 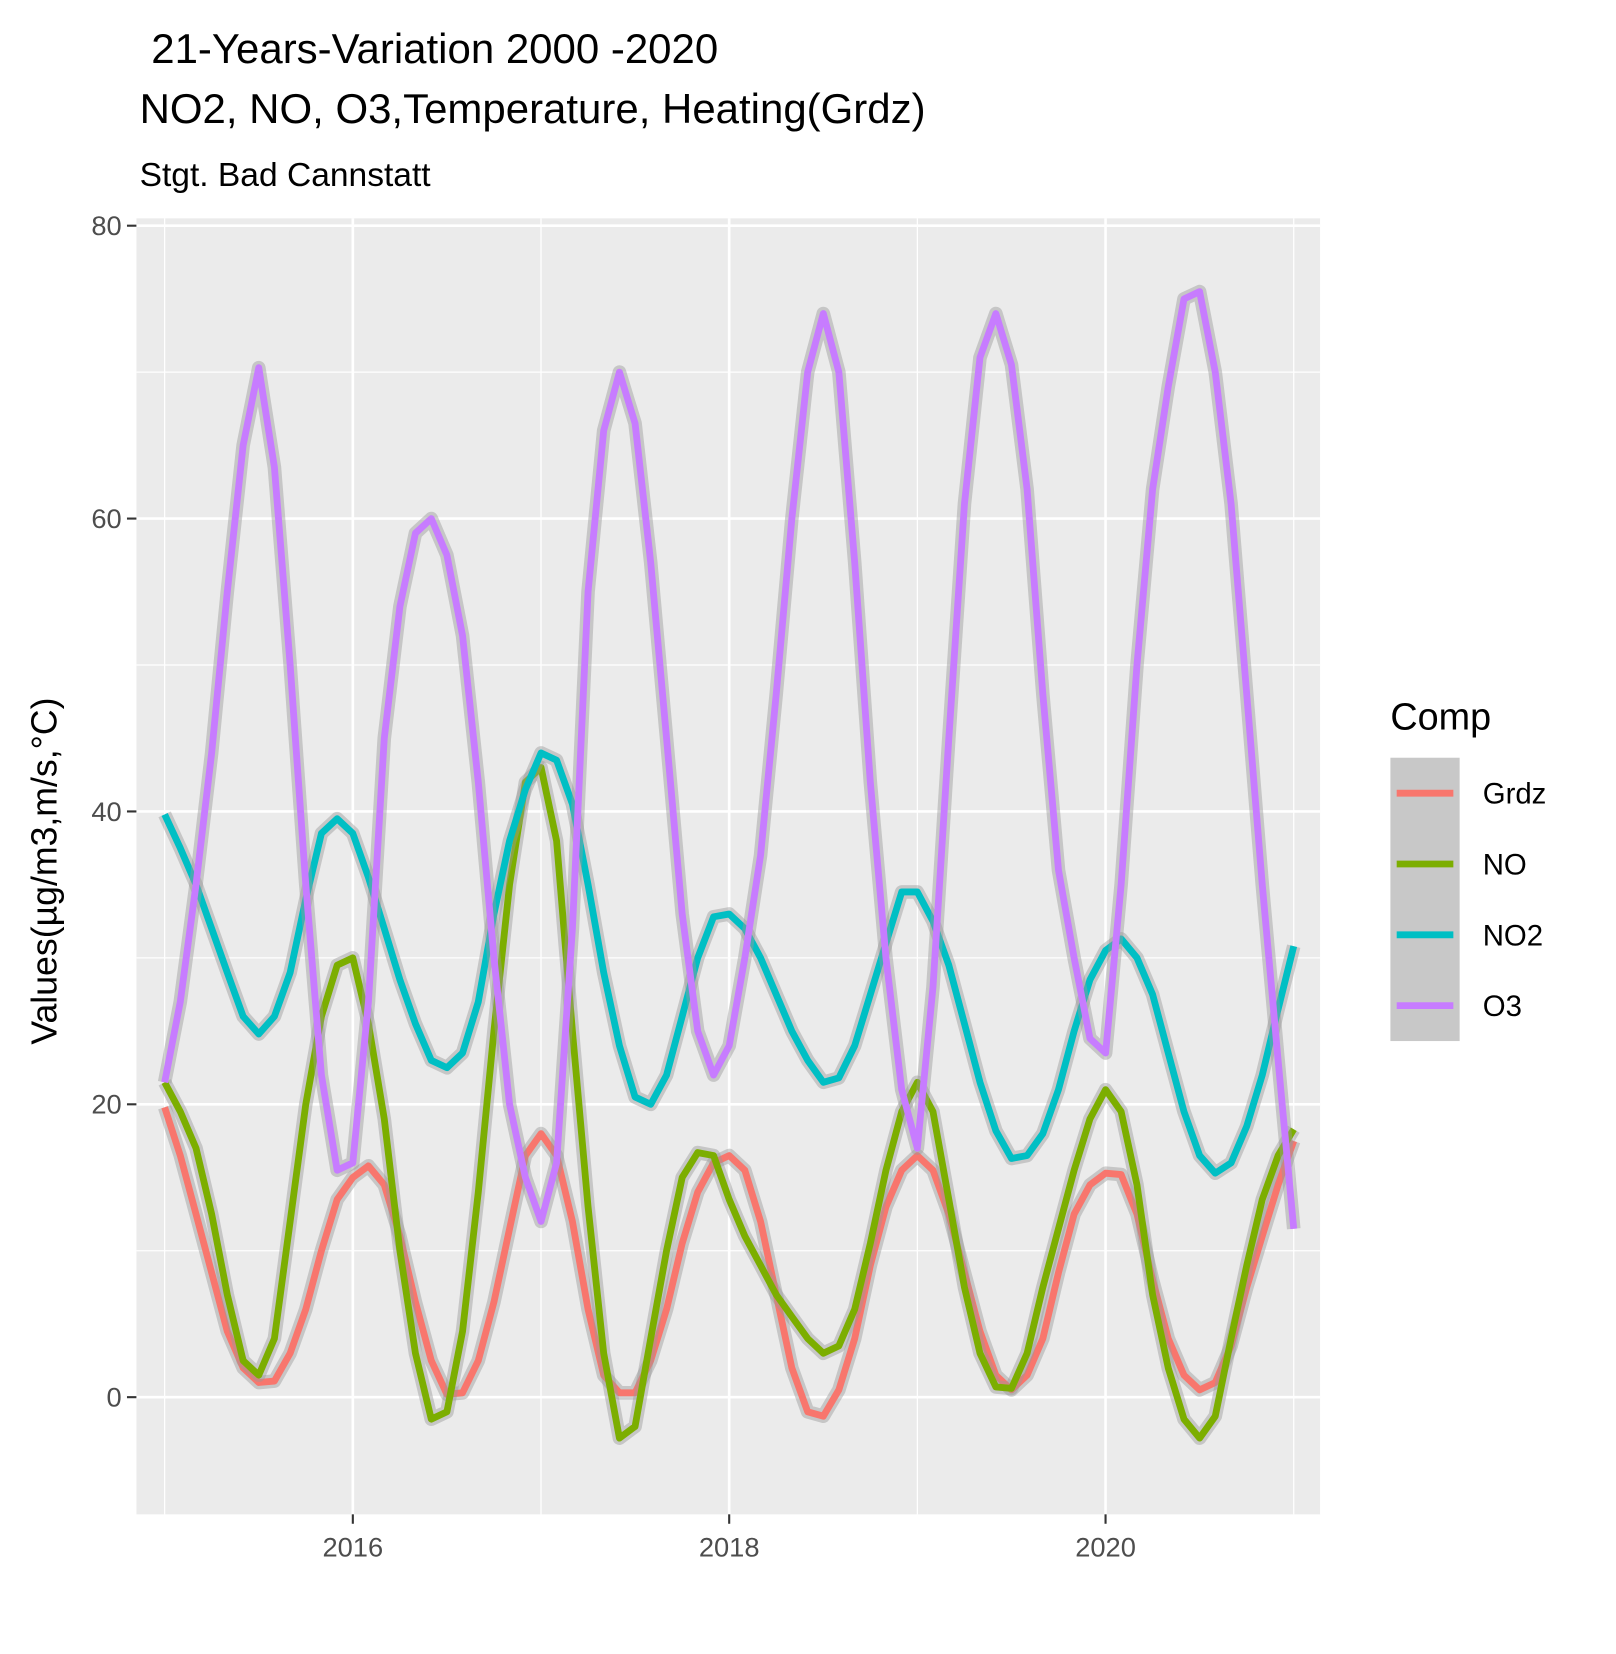 What do you see at coordinates (114, 1397) in the screenshot?
I see `y-tick-label: 0` at bounding box center [114, 1397].